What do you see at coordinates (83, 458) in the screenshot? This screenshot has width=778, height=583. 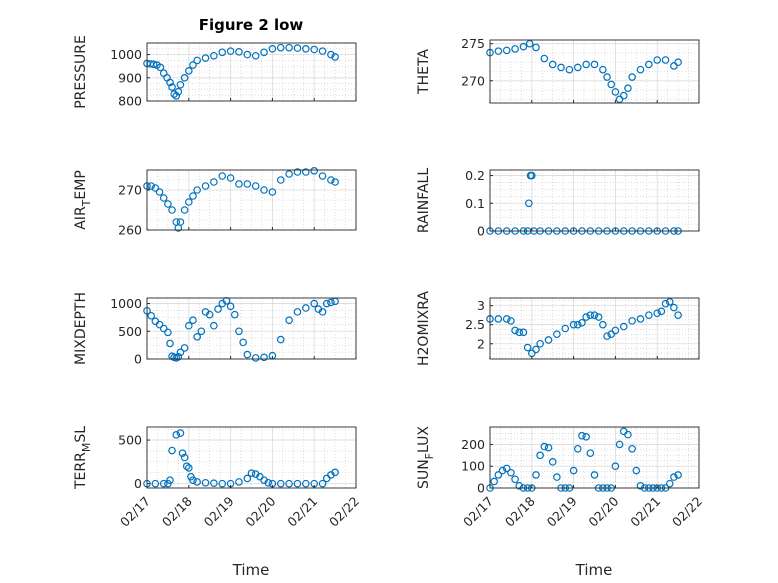 I see `y-axis-label: TERRMSL` at bounding box center [83, 458].